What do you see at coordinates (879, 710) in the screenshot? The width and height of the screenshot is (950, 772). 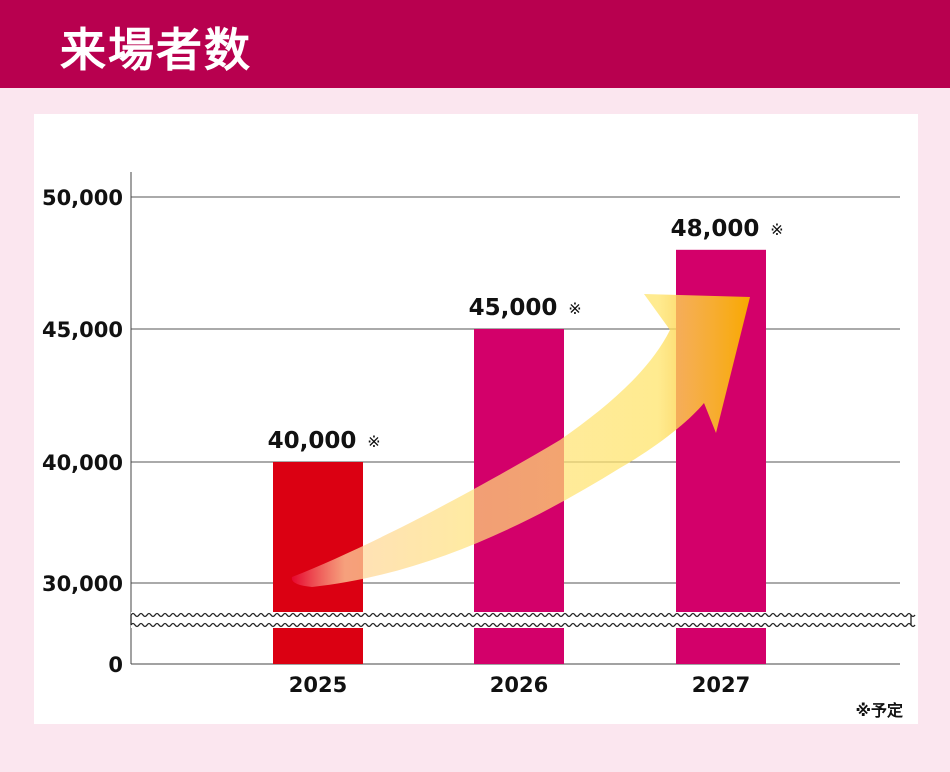 I see `footnote-planned: ※予定` at bounding box center [879, 710].